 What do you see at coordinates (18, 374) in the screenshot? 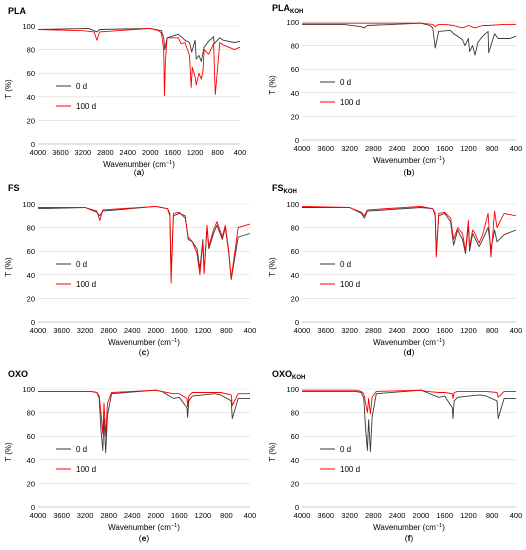
I see `panel-title: OXO` at bounding box center [18, 374].